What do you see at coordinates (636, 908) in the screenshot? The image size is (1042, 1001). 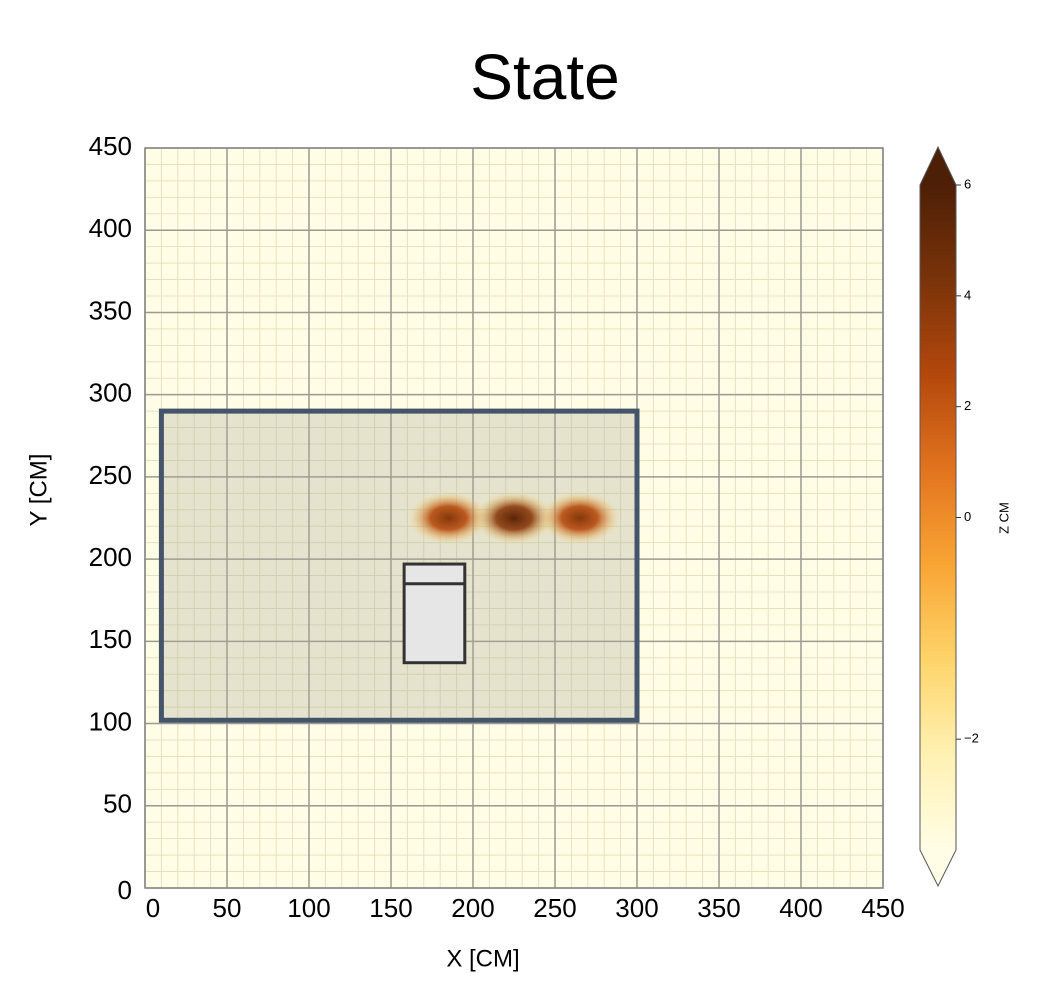 I see `x-tick-label: 300` at bounding box center [636, 908].